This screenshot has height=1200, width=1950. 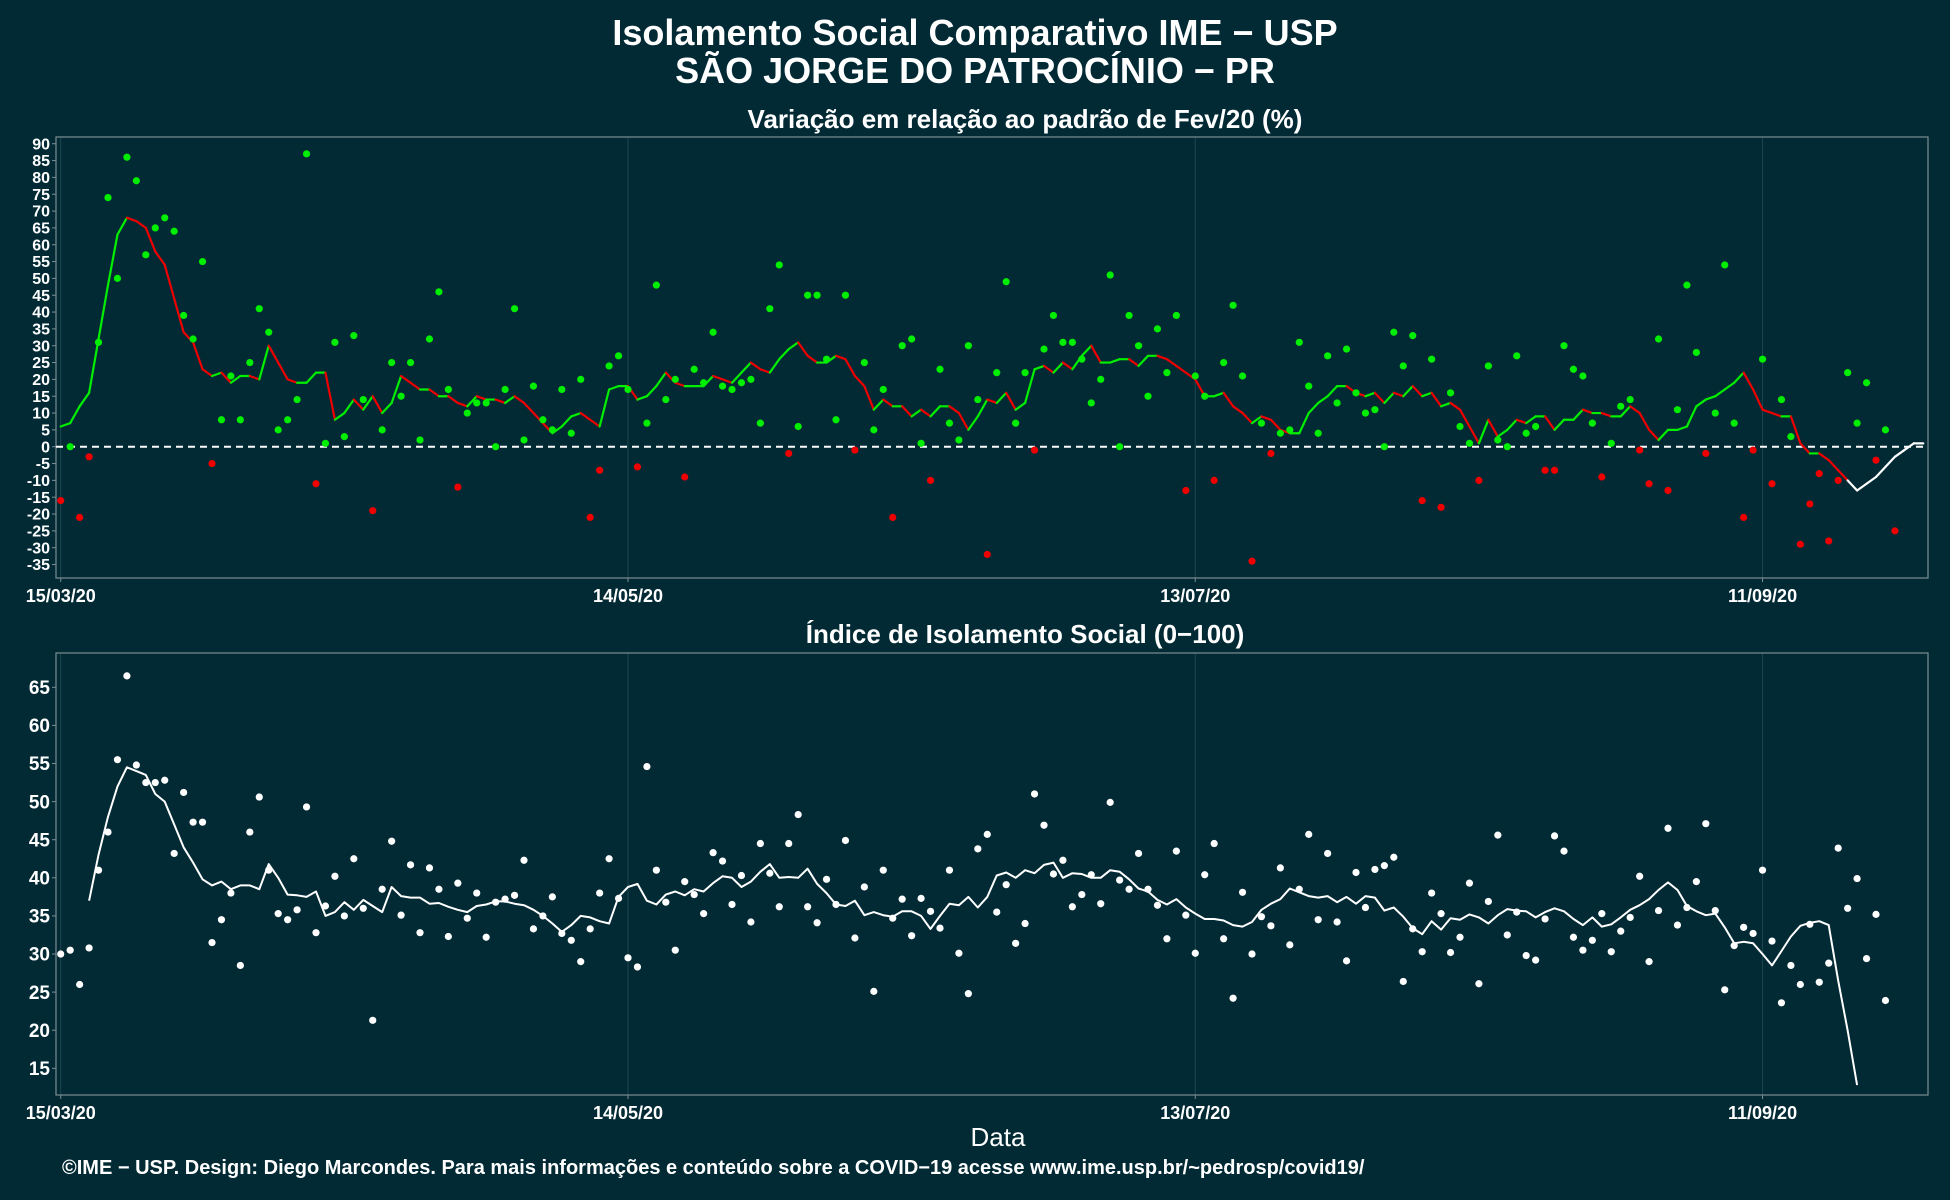 I want to click on chart-subtitle: SÃO JORGE DO PATROCÍNIO − PR, so click(x=975, y=70).